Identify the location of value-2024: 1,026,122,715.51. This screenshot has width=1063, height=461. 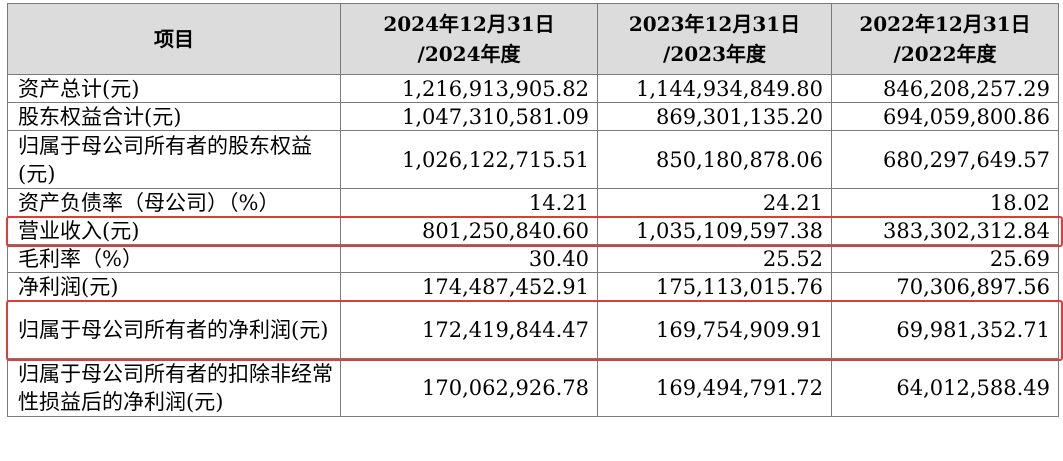
(469, 159).